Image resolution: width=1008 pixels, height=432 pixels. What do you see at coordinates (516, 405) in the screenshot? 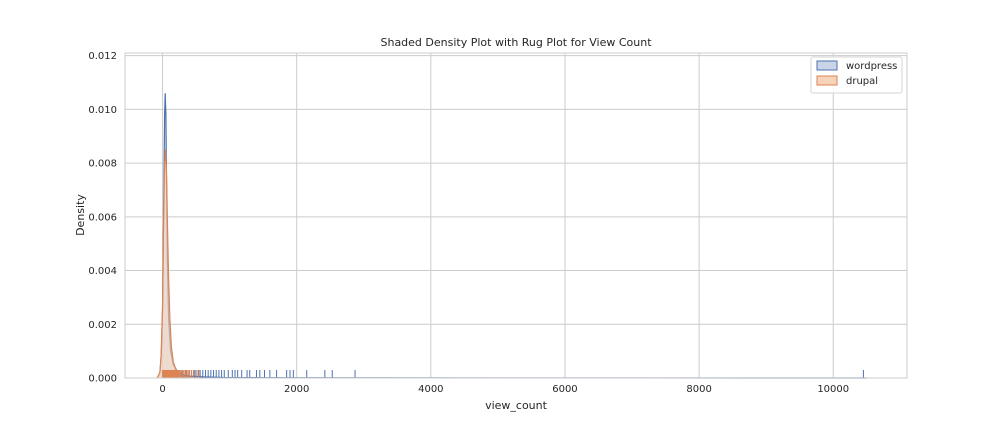
I see `x-axis-label: view_count` at bounding box center [516, 405].